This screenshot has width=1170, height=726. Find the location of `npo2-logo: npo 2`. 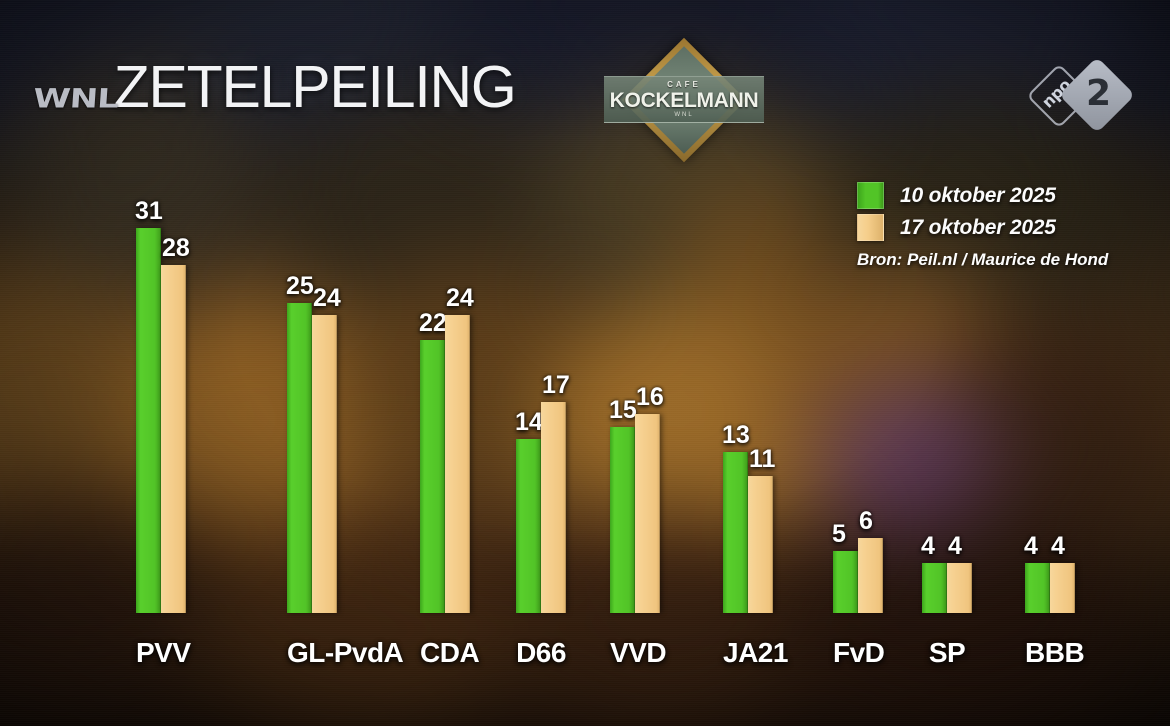

npo2-logo: npo 2 is located at coordinates (1084, 95).